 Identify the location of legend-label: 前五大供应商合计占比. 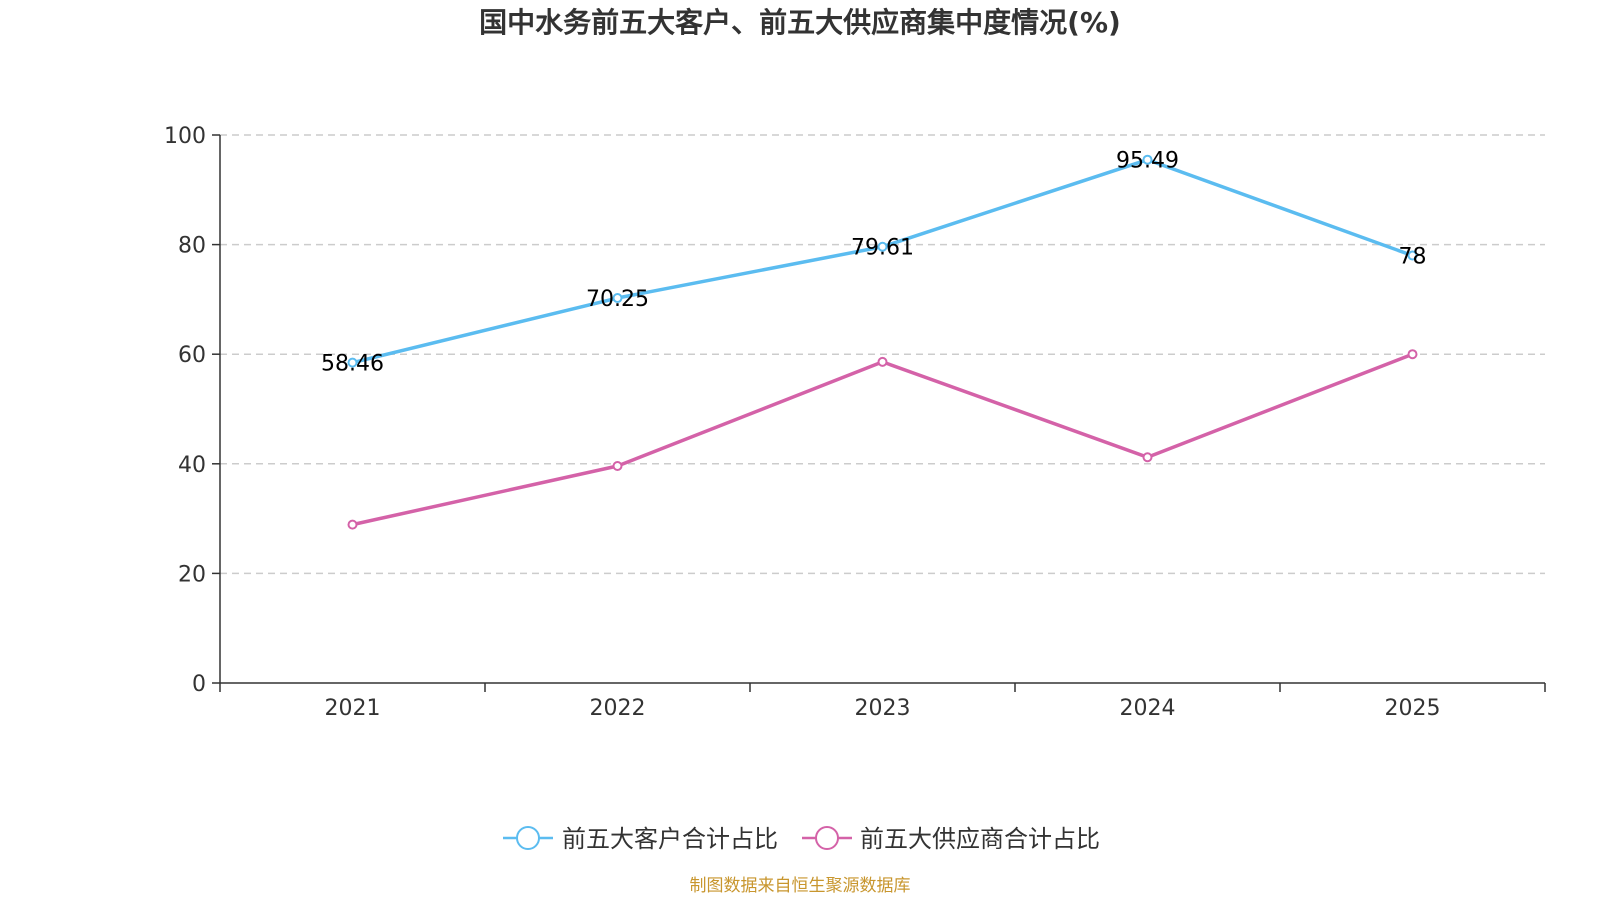
(980, 839).